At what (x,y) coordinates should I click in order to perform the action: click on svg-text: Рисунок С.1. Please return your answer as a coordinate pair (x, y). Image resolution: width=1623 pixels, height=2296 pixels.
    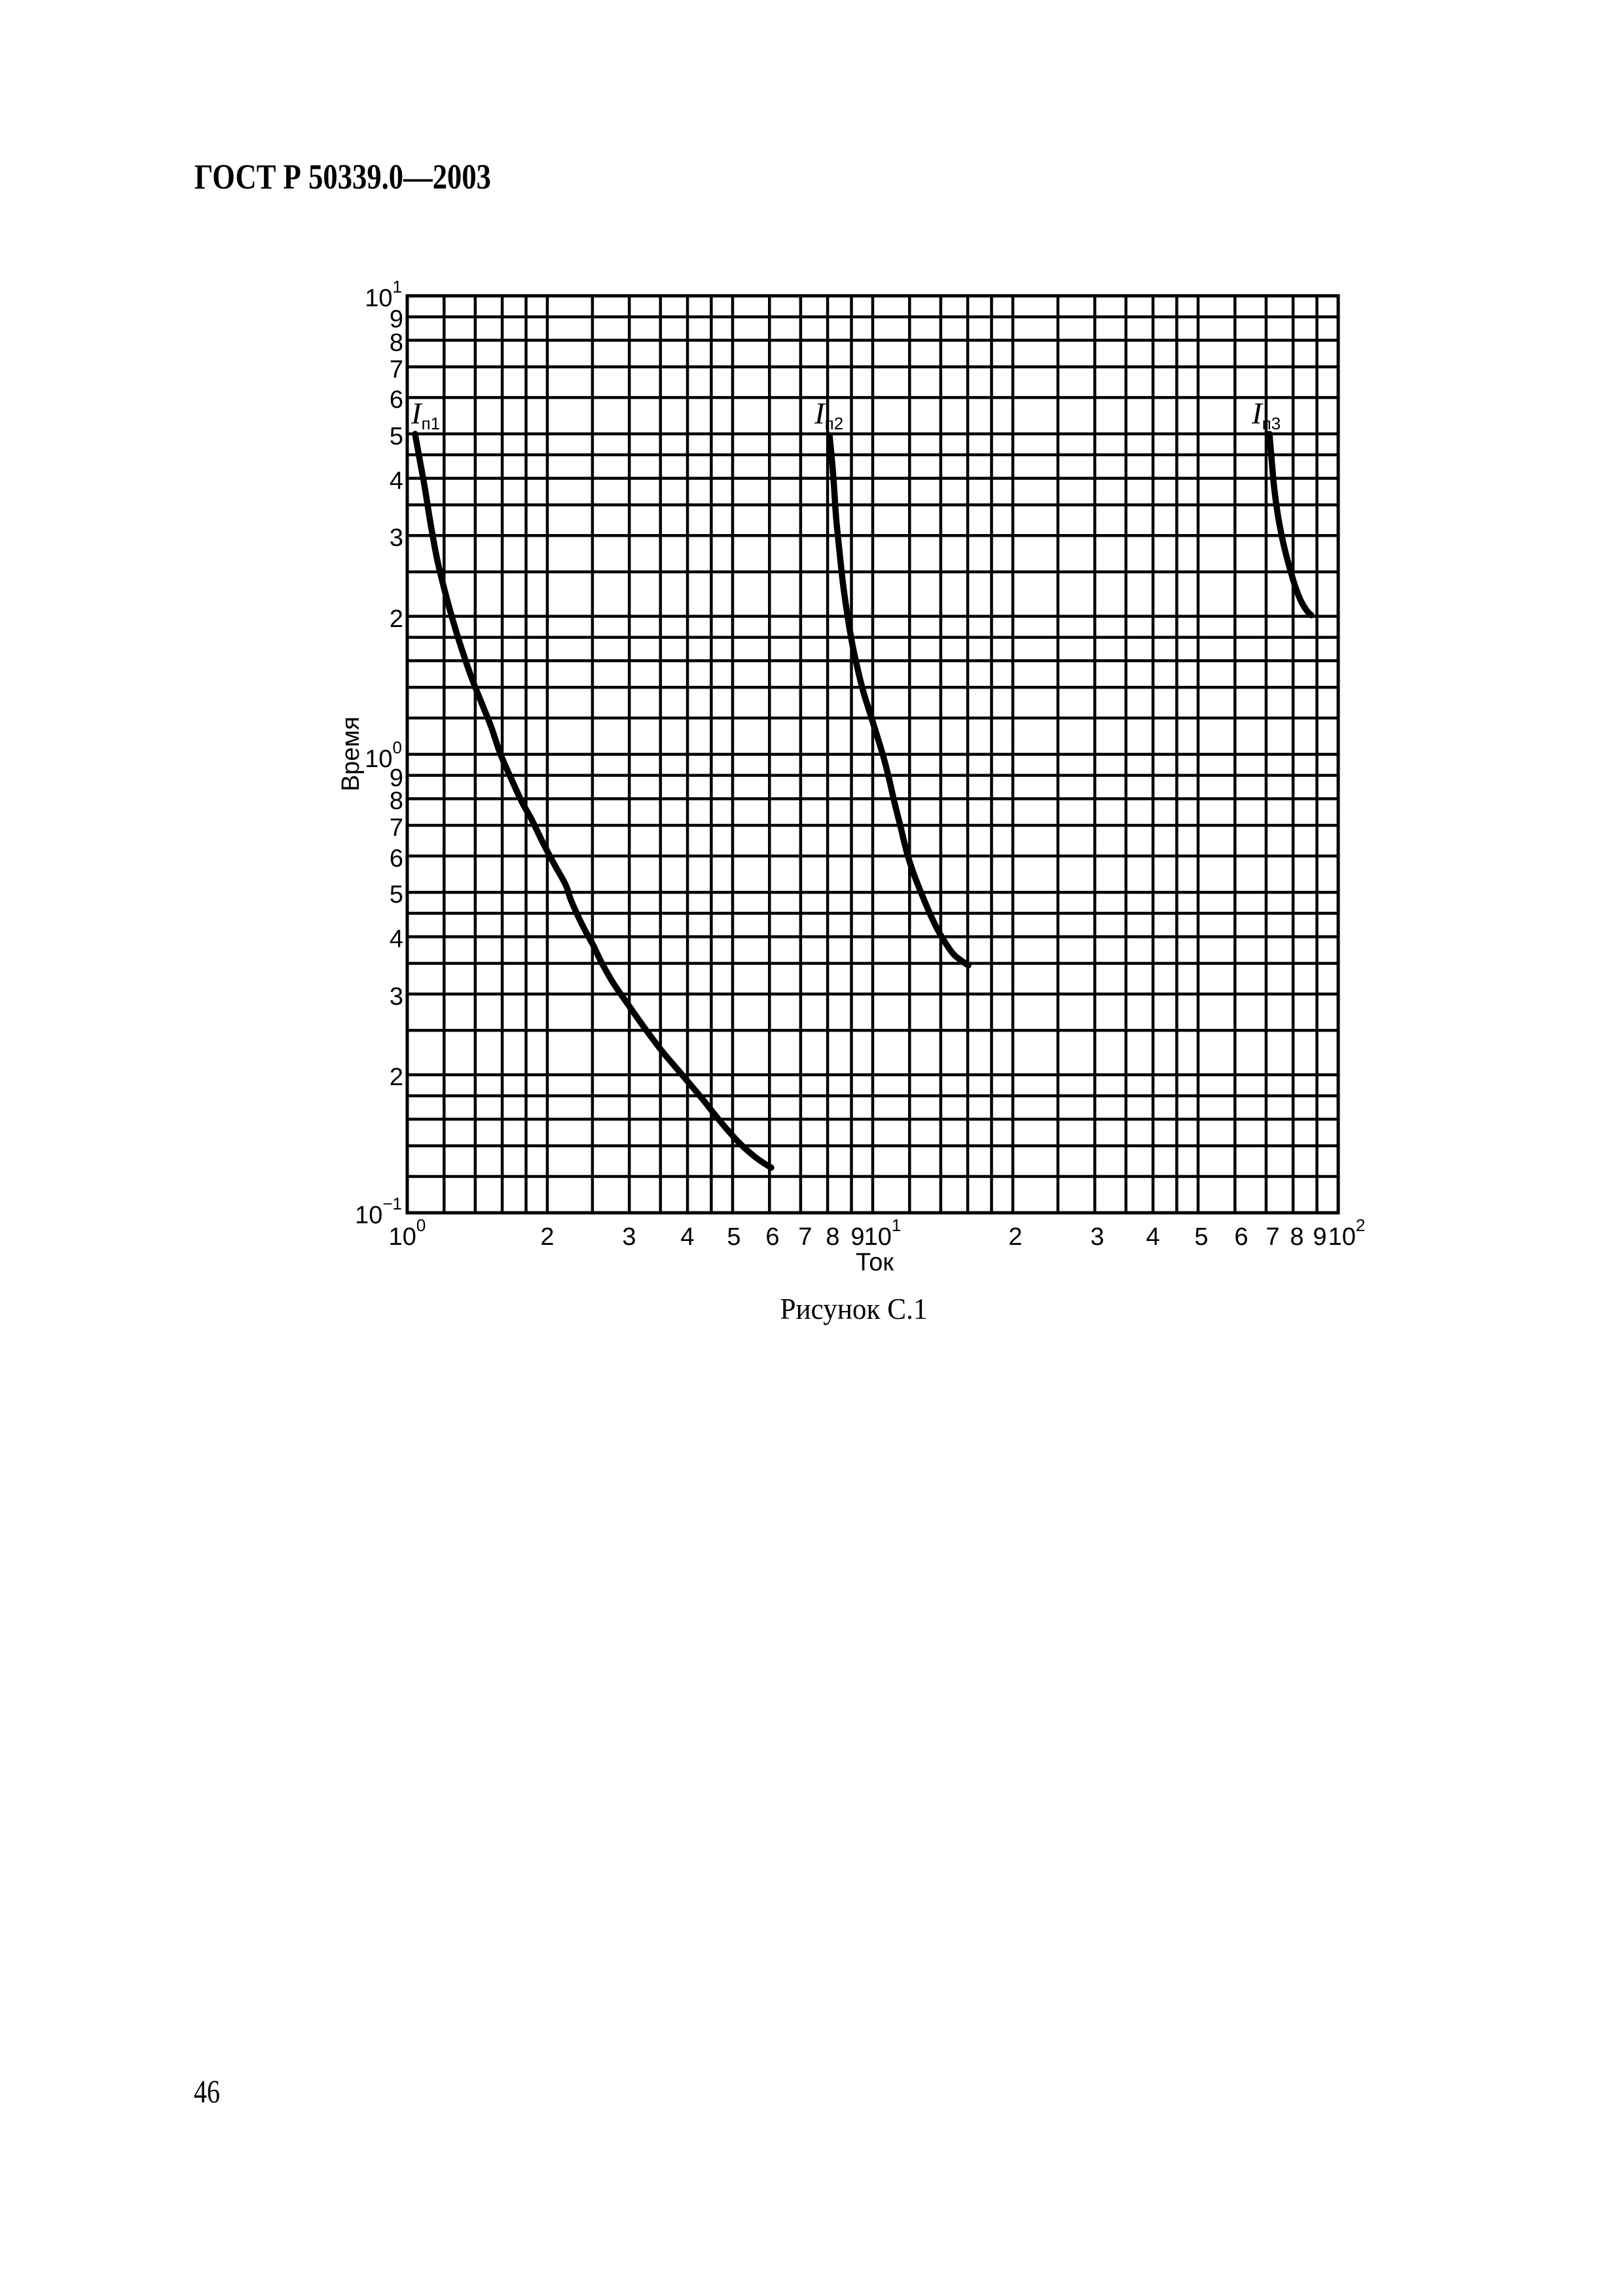
    Looking at the image, I should click on (854, 1308).